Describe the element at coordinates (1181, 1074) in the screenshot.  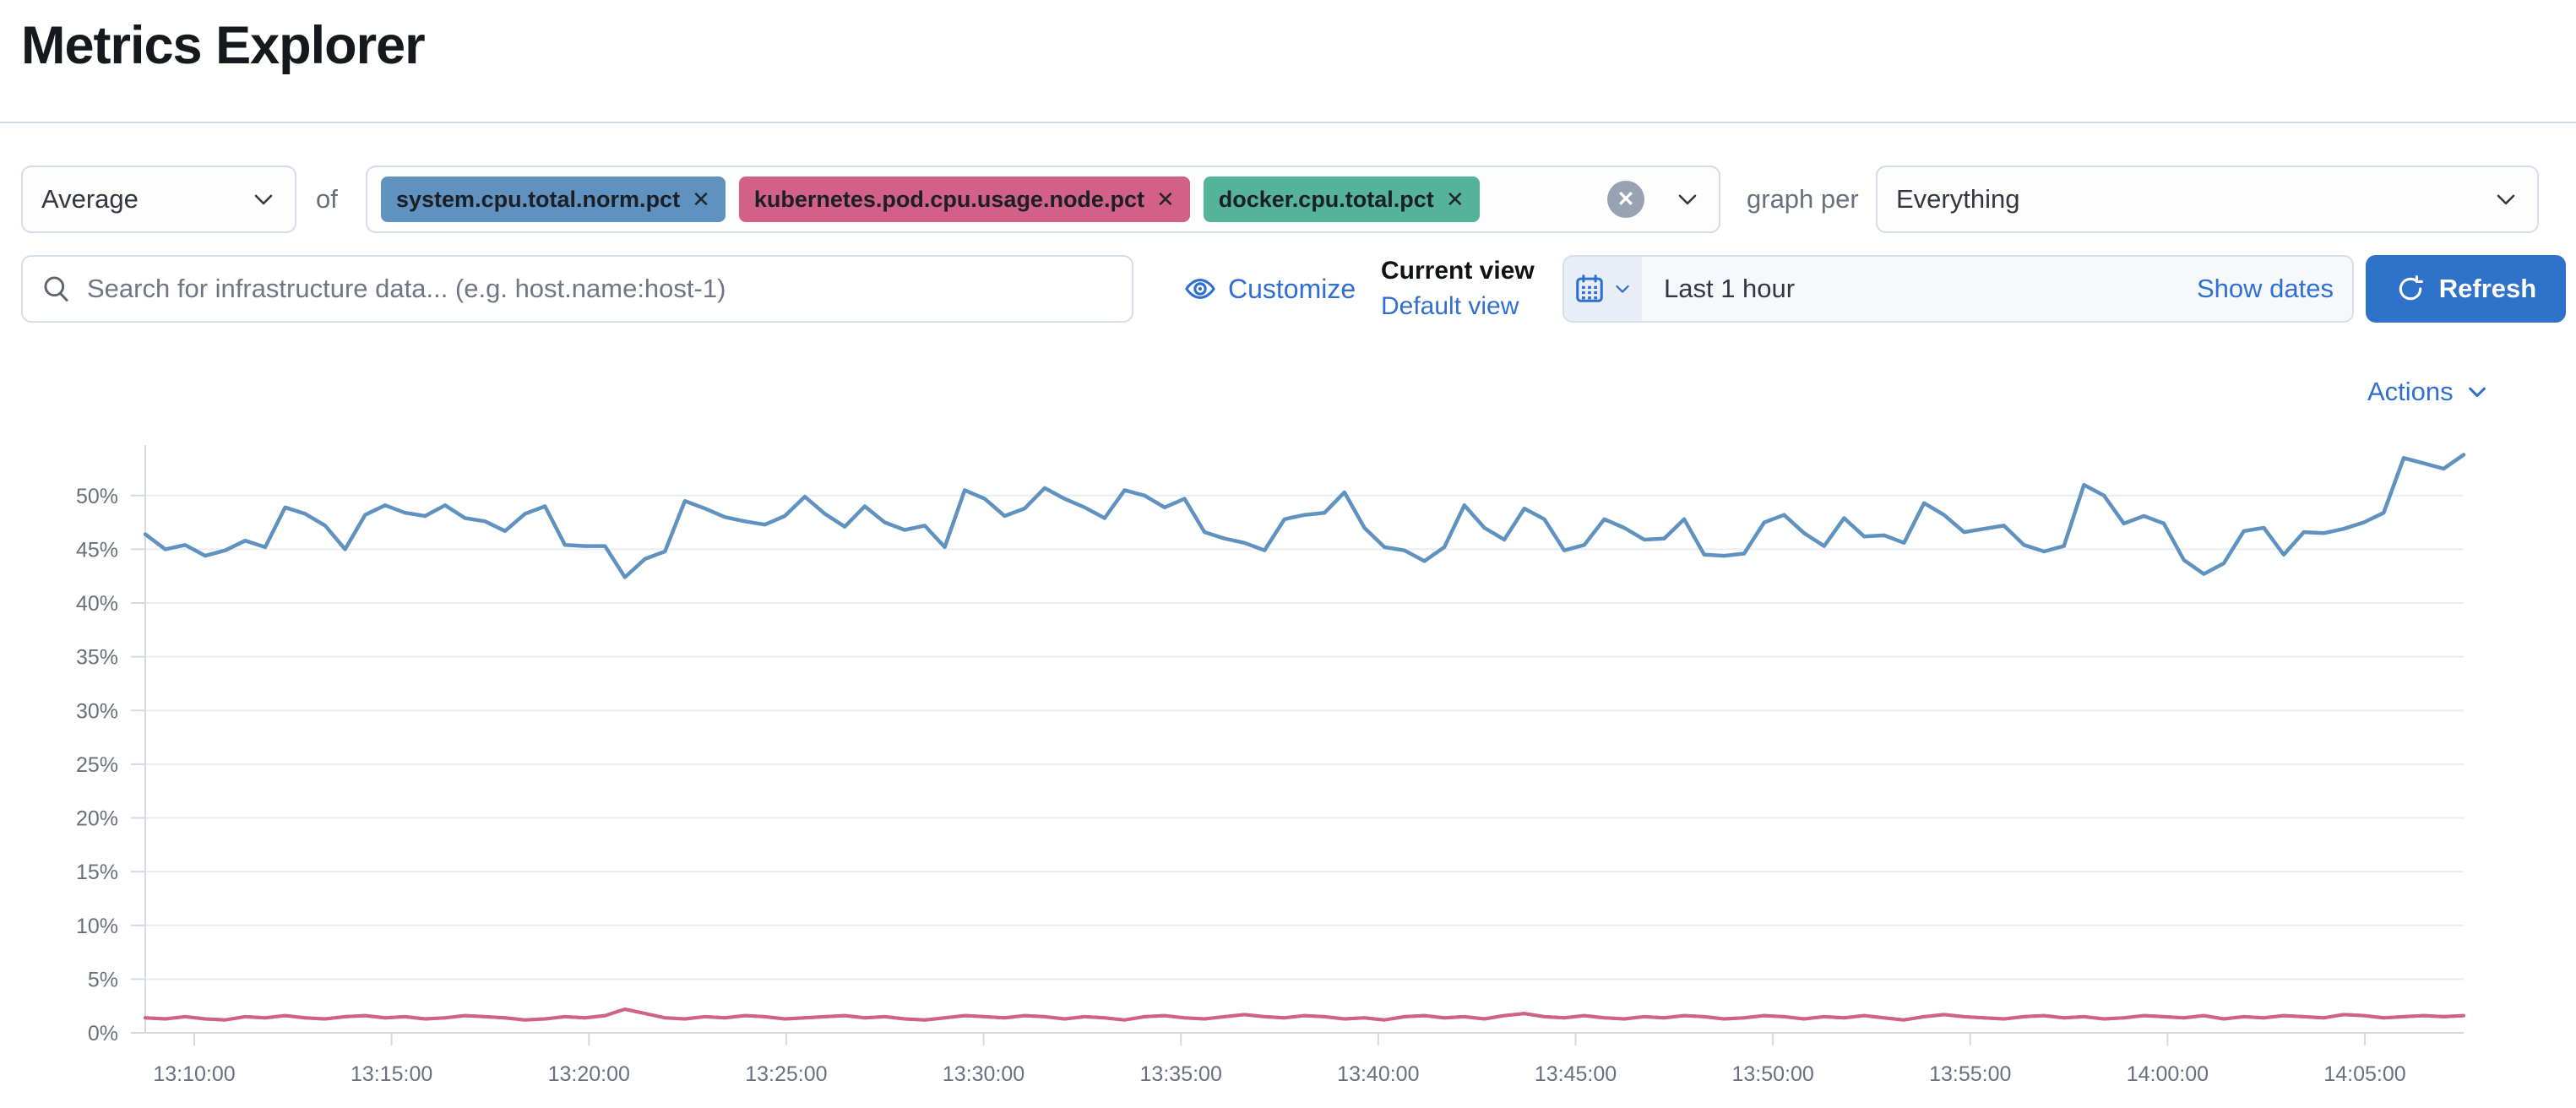
I see `svg-text: 13:35:00` at that location.